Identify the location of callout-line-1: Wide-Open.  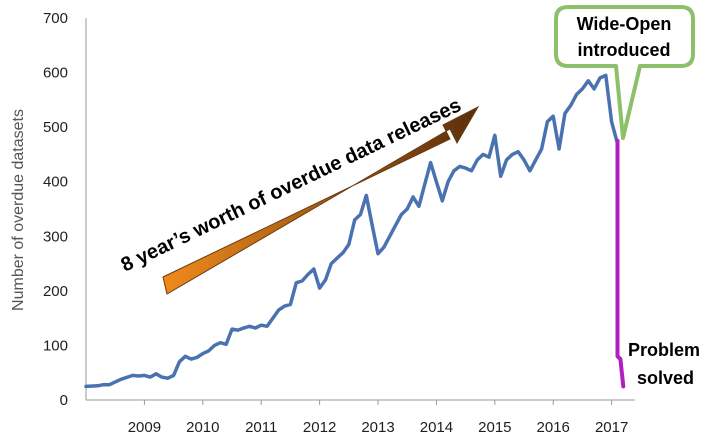
(624, 24).